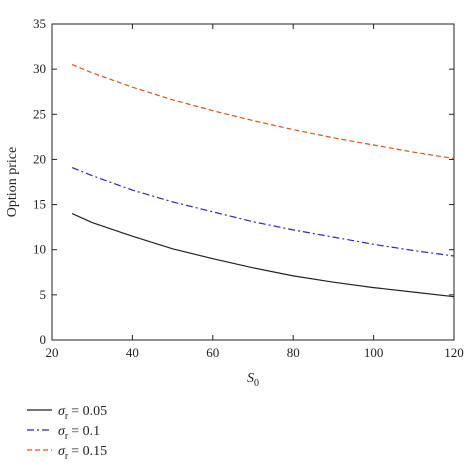 The height and width of the screenshot is (474, 474). Describe the element at coordinates (39, 249) in the screenshot. I see `y-tick-label: 10` at that location.